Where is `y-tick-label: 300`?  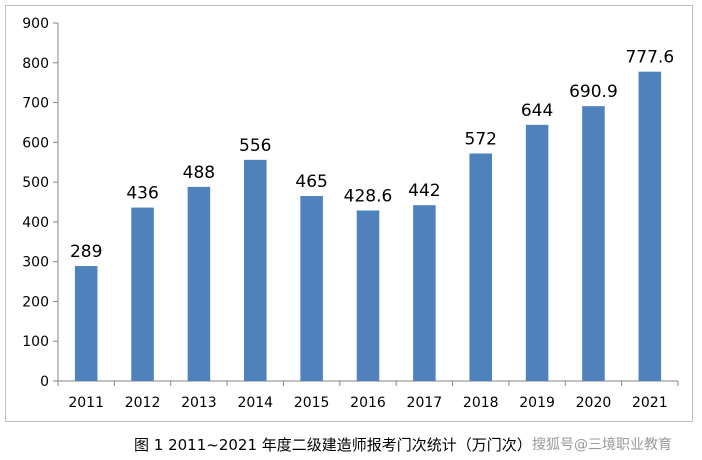
y-tick-label: 300 is located at coordinates (35, 263).